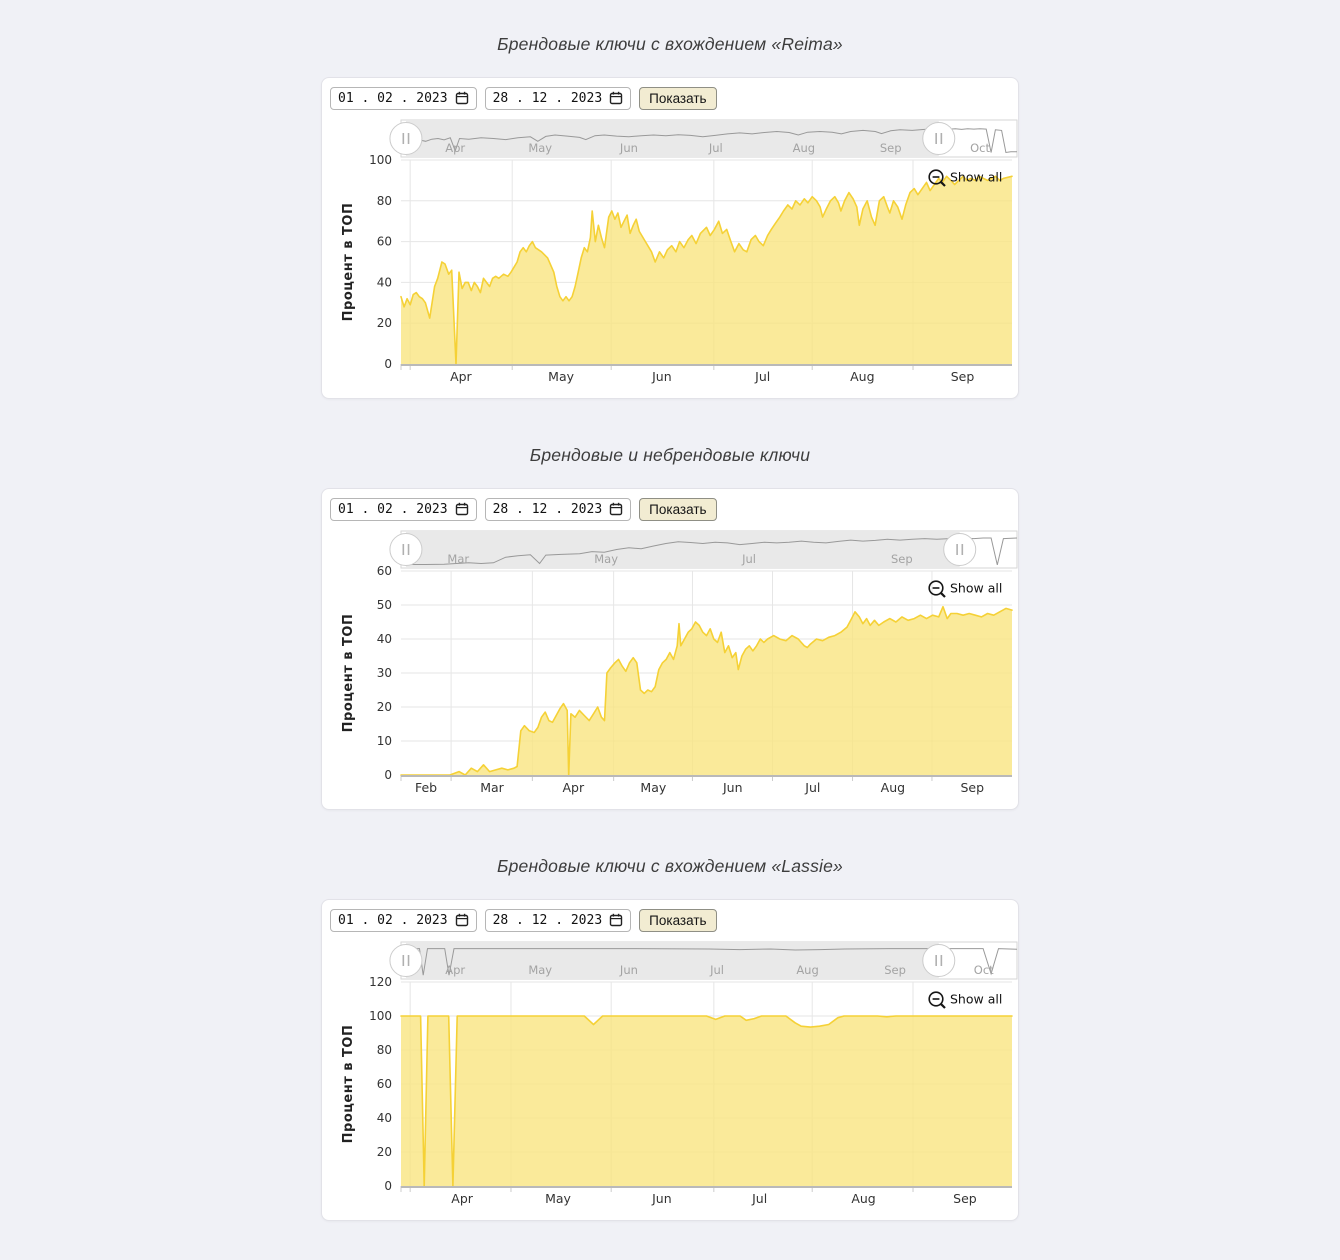 The height and width of the screenshot is (1260, 1340). I want to click on y-tick-label: 0, so click(388, 364).